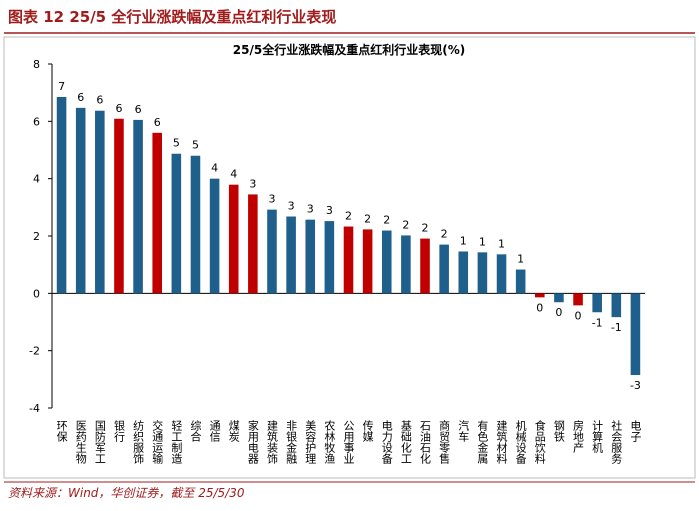  Describe the element at coordinates (252, 442) in the screenshot. I see `x-tick-label: 家用电器` at that location.